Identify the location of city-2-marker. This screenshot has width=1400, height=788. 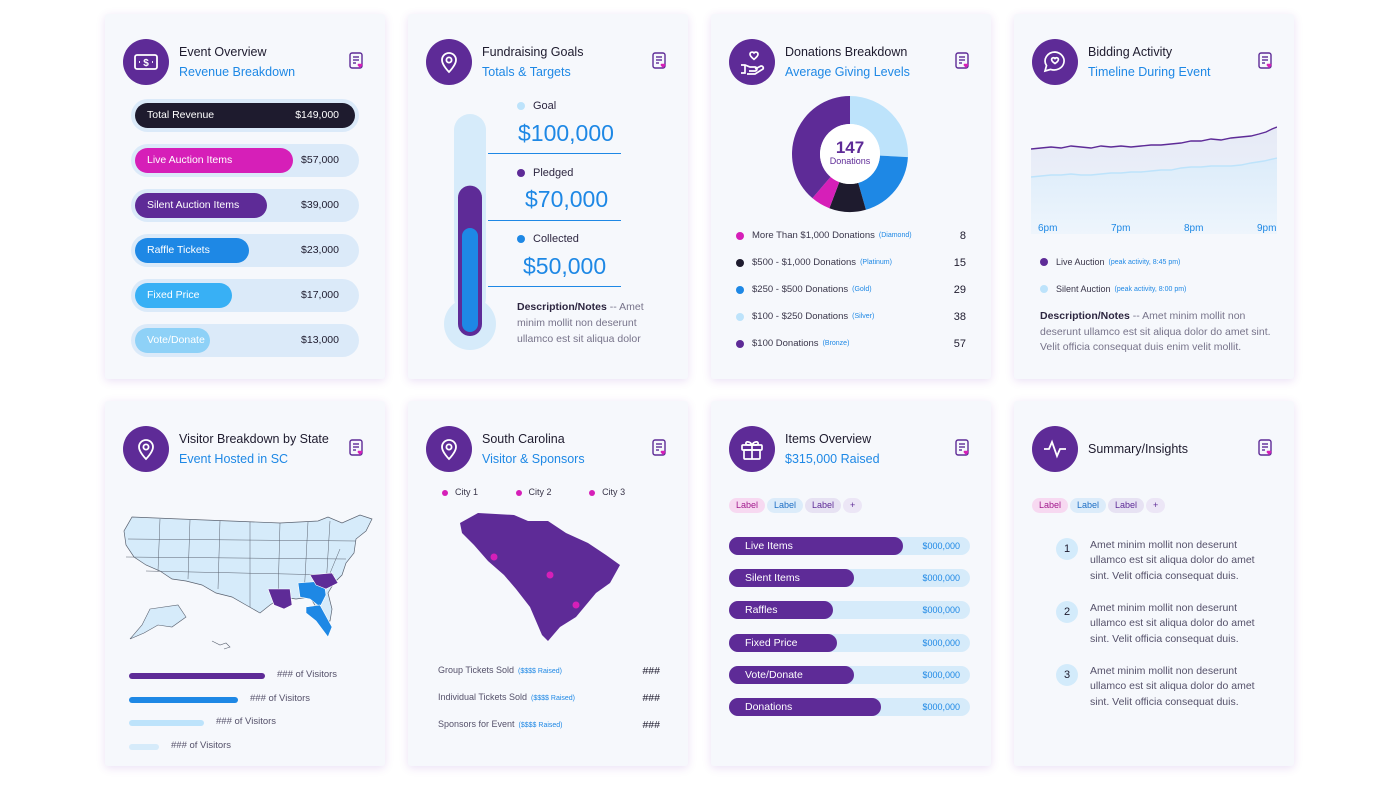
(550, 575).